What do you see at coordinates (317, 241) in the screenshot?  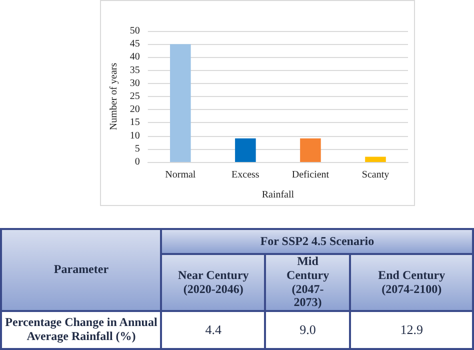 I see `text: For SSP2 4.5 Scenario` at bounding box center [317, 241].